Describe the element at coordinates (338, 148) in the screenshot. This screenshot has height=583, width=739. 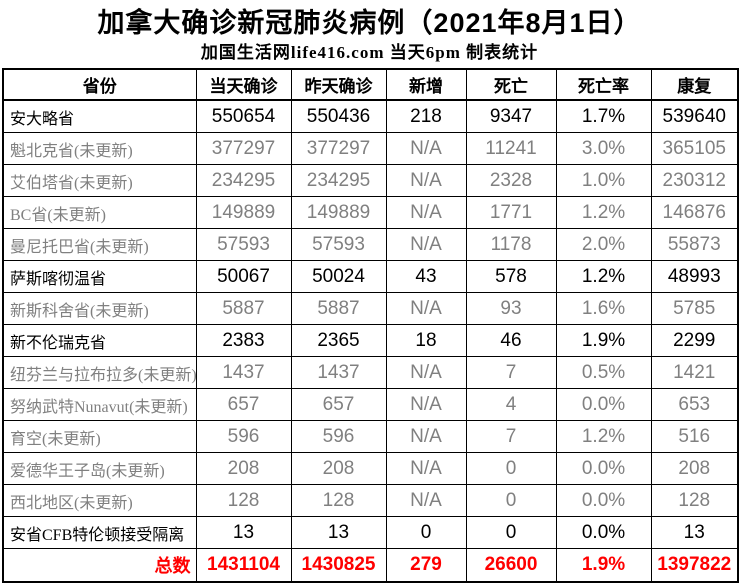
I see `yesterday-confirmed-cell: 377297` at that location.